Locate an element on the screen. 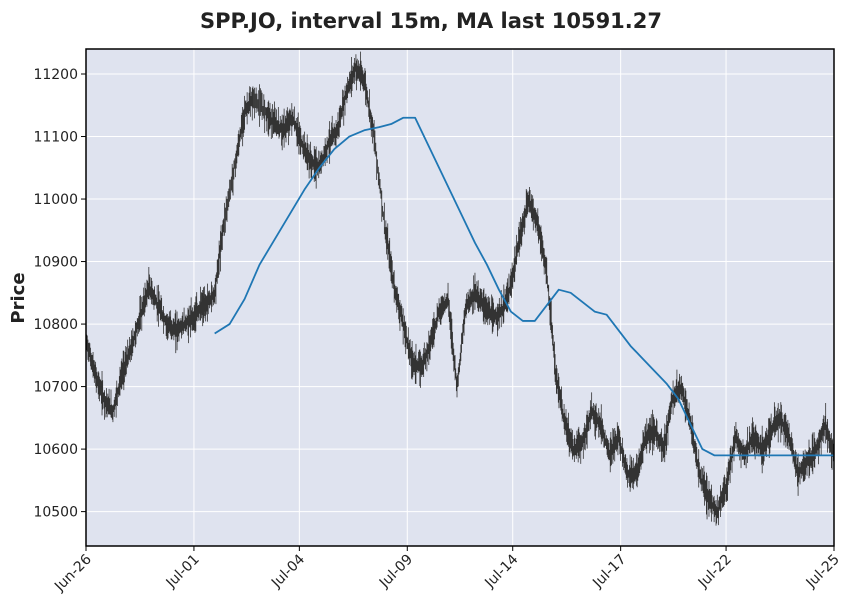  y-tick-label: 10800 is located at coordinates (55, 325).